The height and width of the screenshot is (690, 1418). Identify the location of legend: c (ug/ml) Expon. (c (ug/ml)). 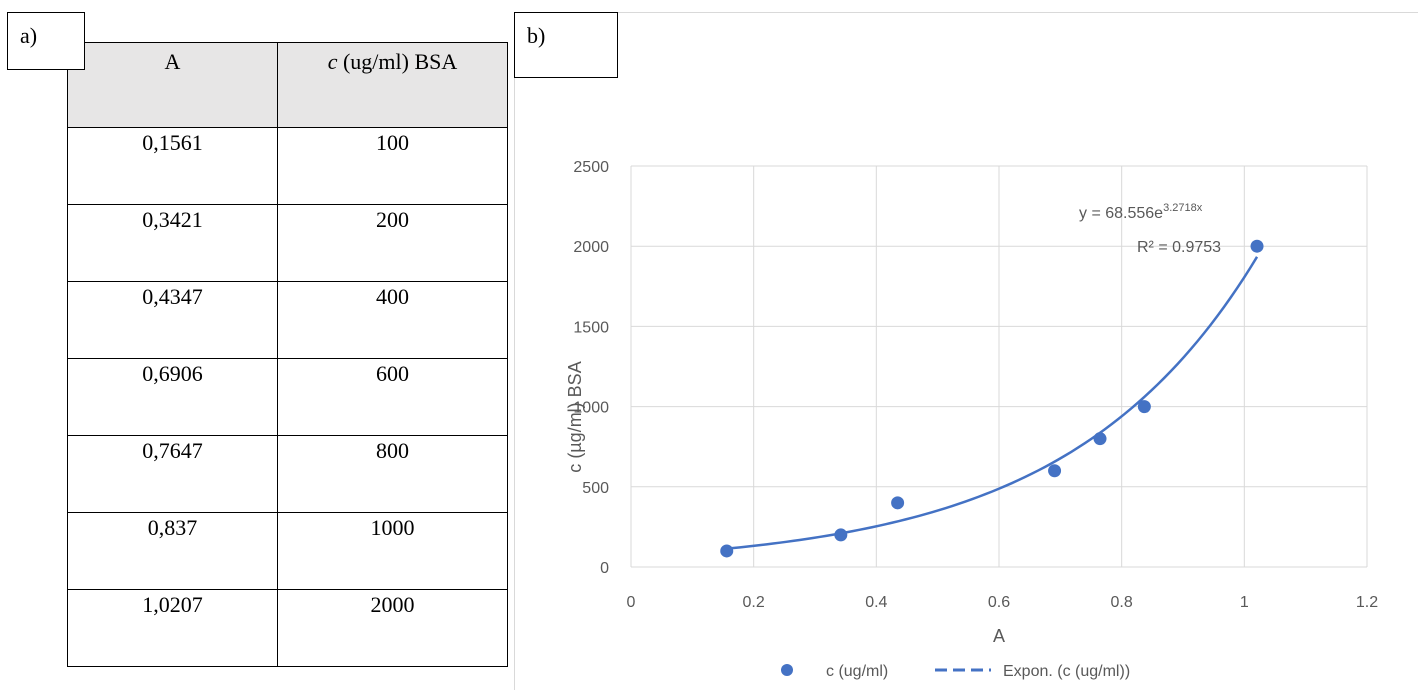
(955, 671).